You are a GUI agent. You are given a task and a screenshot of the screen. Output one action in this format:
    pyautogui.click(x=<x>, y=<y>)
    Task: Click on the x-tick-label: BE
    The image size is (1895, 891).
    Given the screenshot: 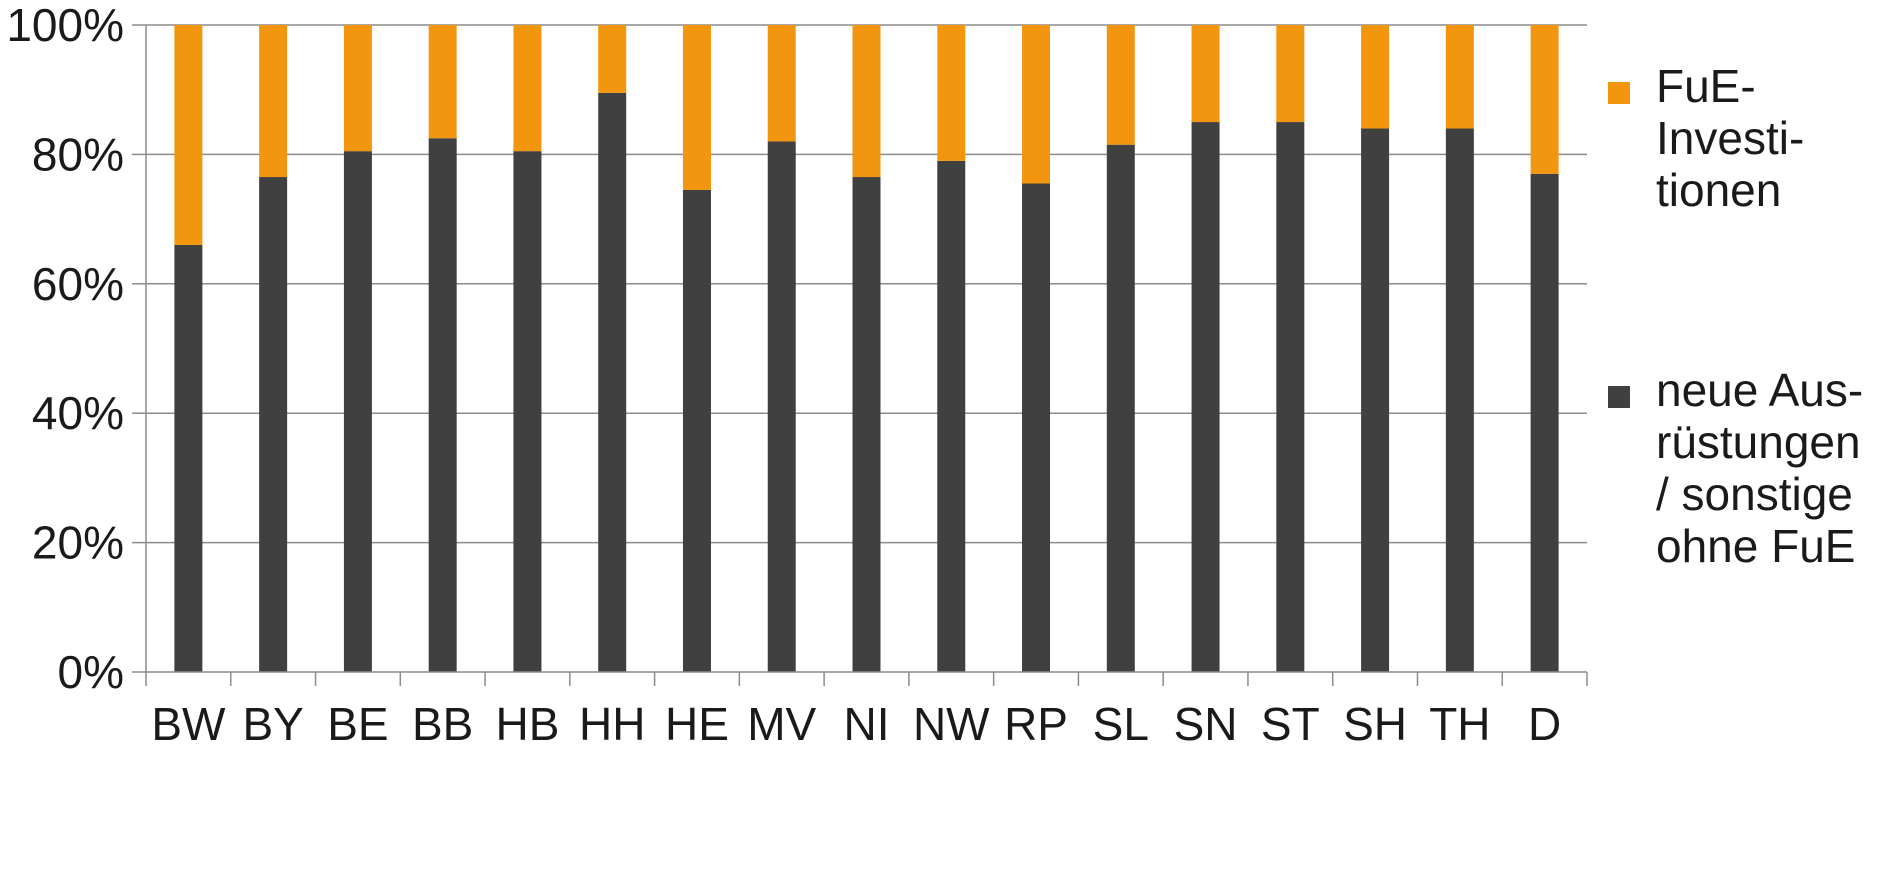 What is the action you would take?
    pyautogui.click(x=357, y=724)
    